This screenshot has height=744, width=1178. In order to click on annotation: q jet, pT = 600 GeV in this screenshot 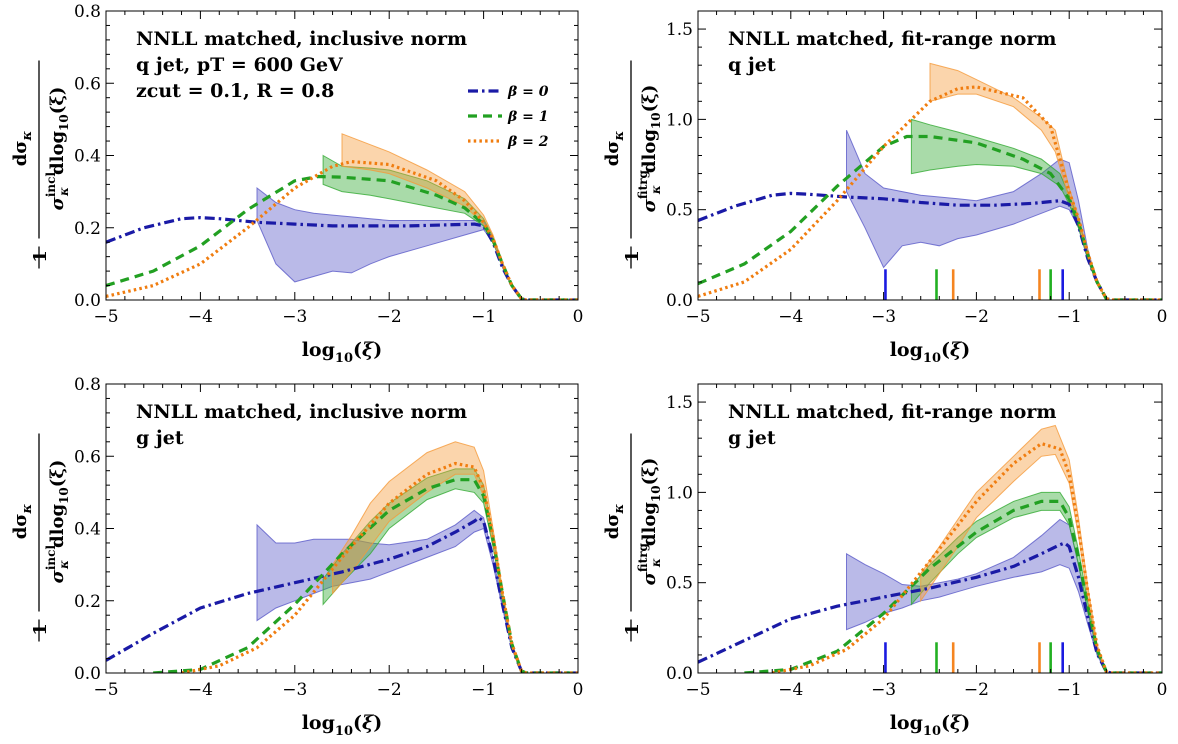, I will do `click(240, 65)`.